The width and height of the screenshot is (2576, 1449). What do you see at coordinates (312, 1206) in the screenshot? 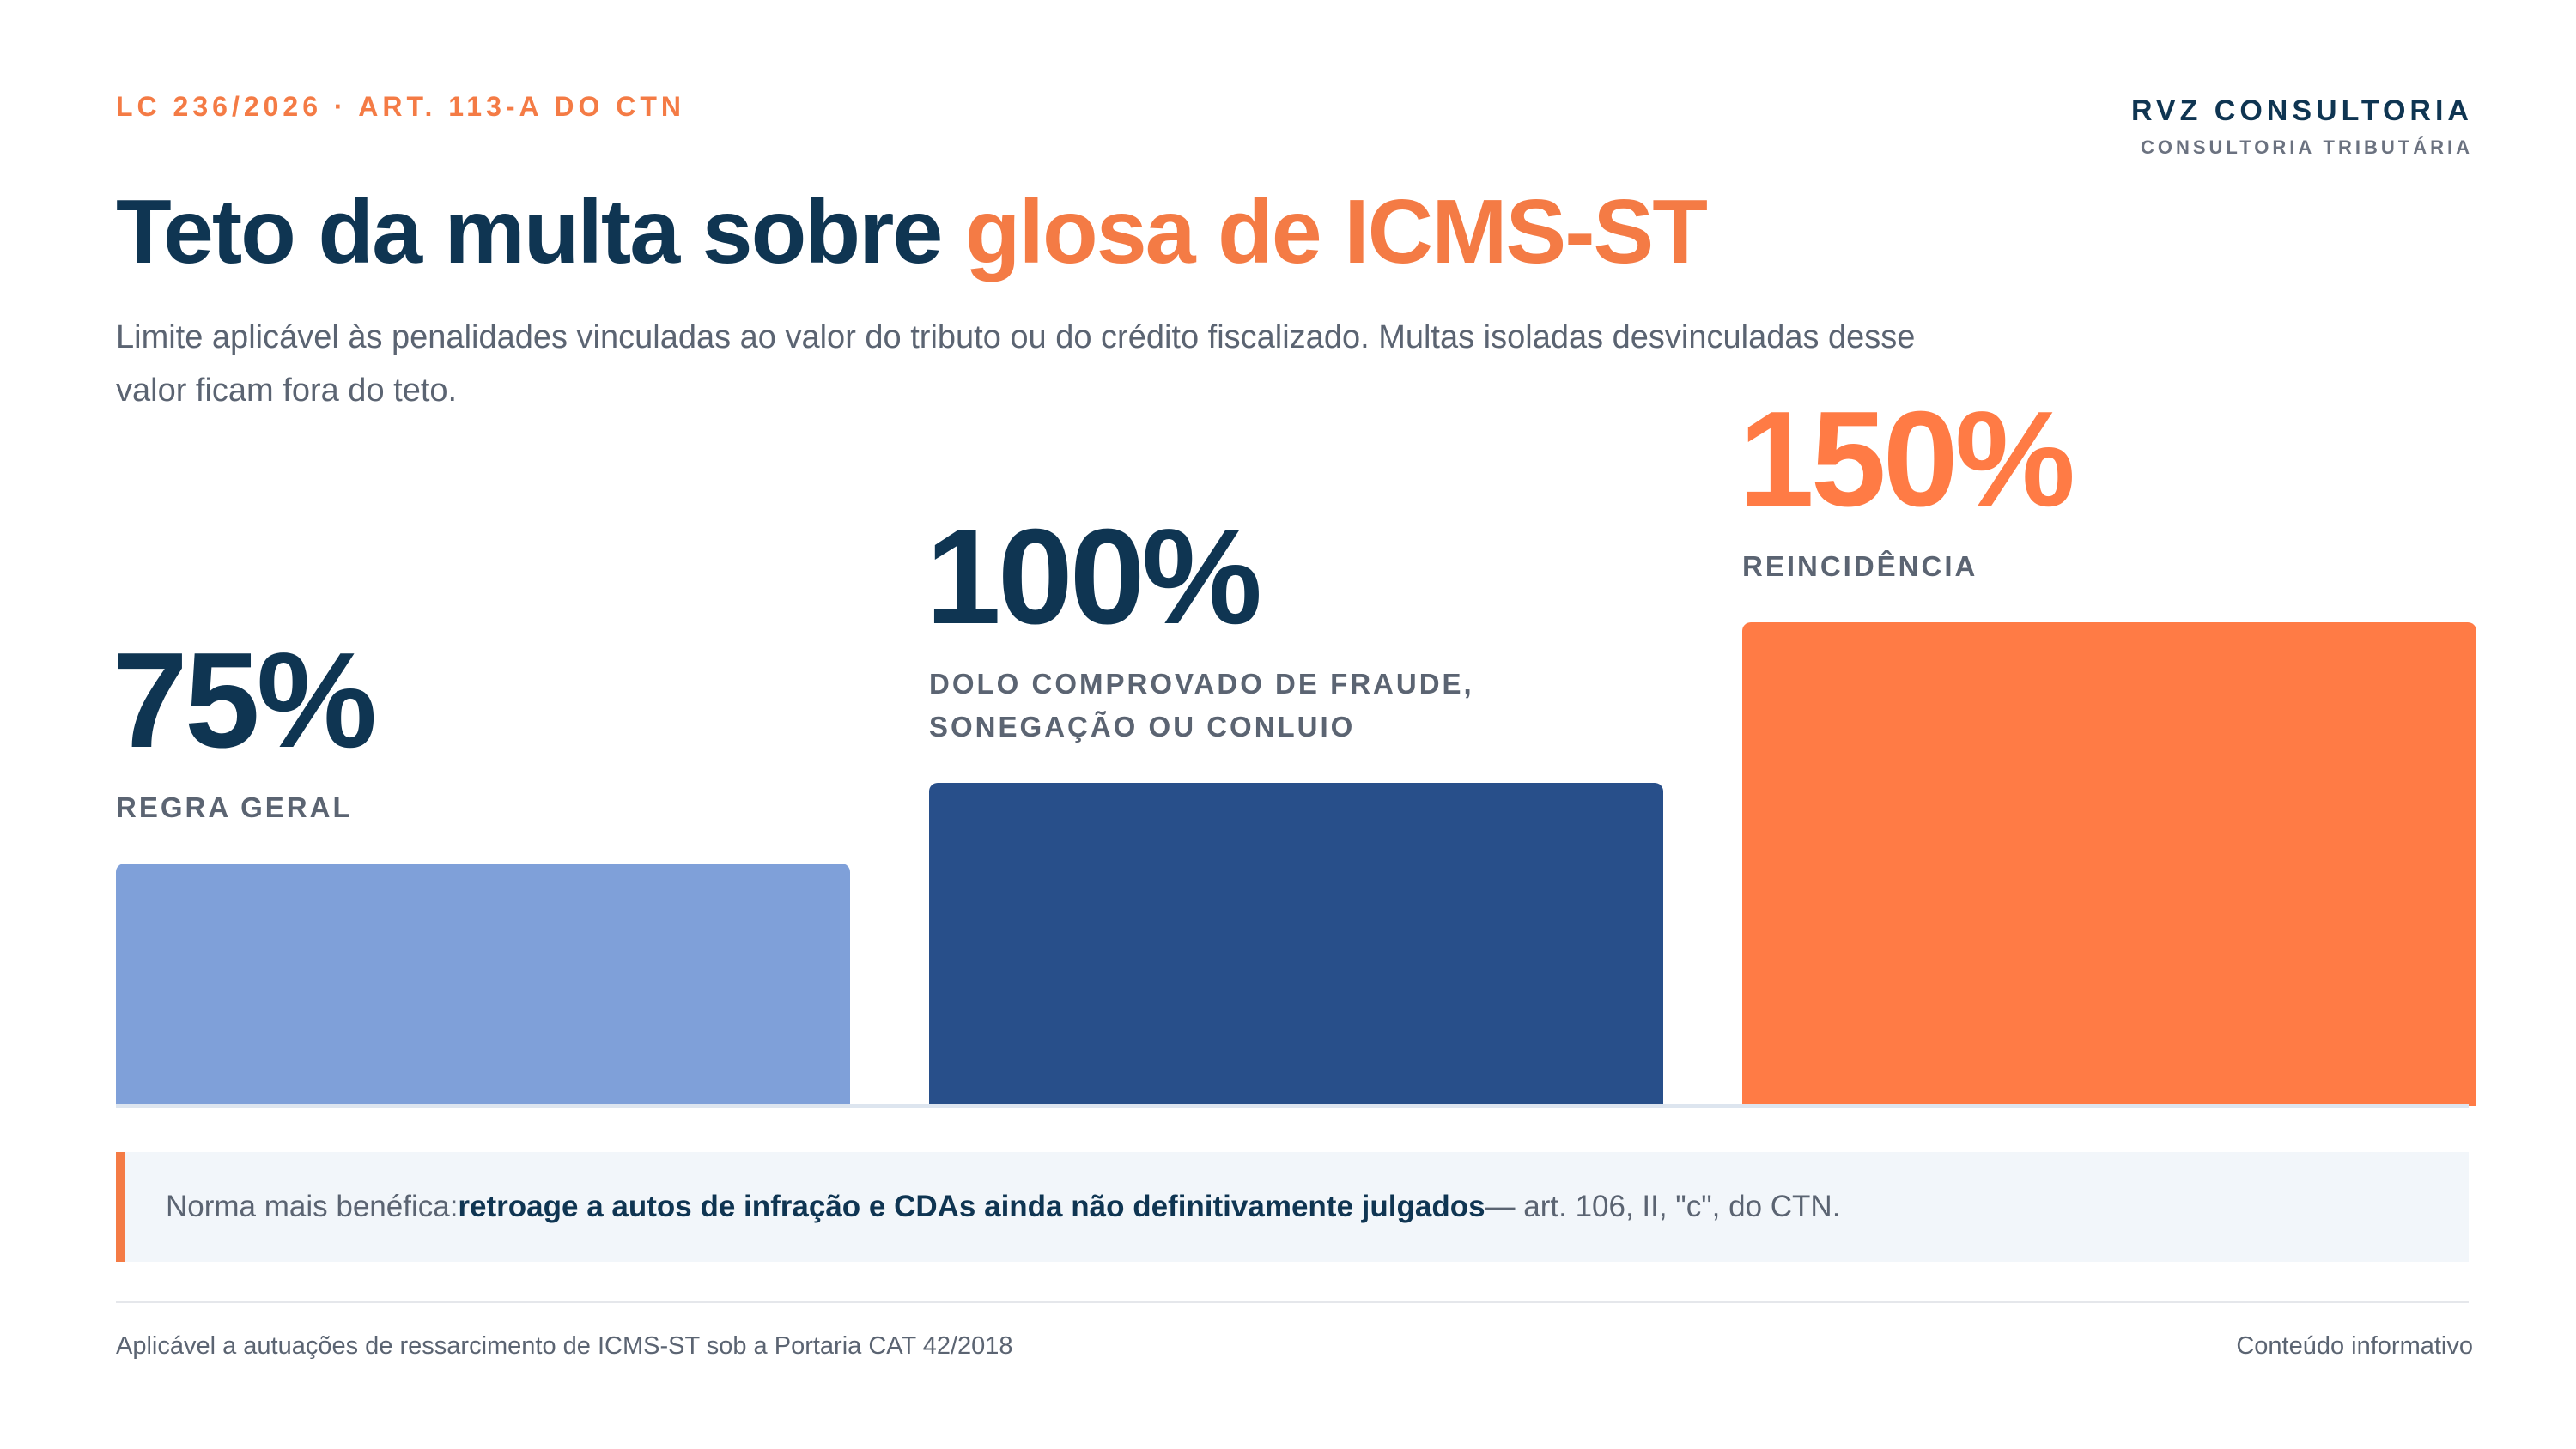
I see `note-prefix: Norma mais benéfica:` at bounding box center [312, 1206].